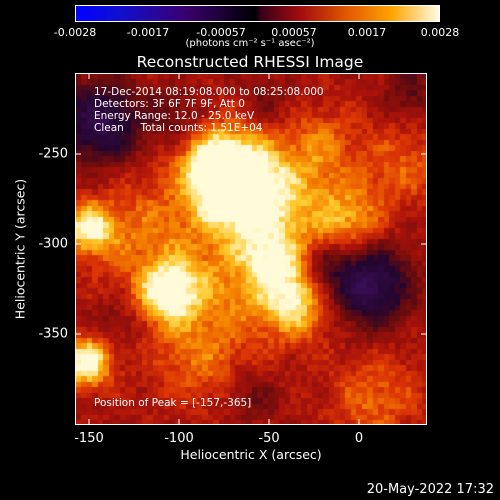  What do you see at coordinates (440, 32) in the screenshot?
I see `colorbar-tick-label: 0.0028` at bounding box center [440, 32].